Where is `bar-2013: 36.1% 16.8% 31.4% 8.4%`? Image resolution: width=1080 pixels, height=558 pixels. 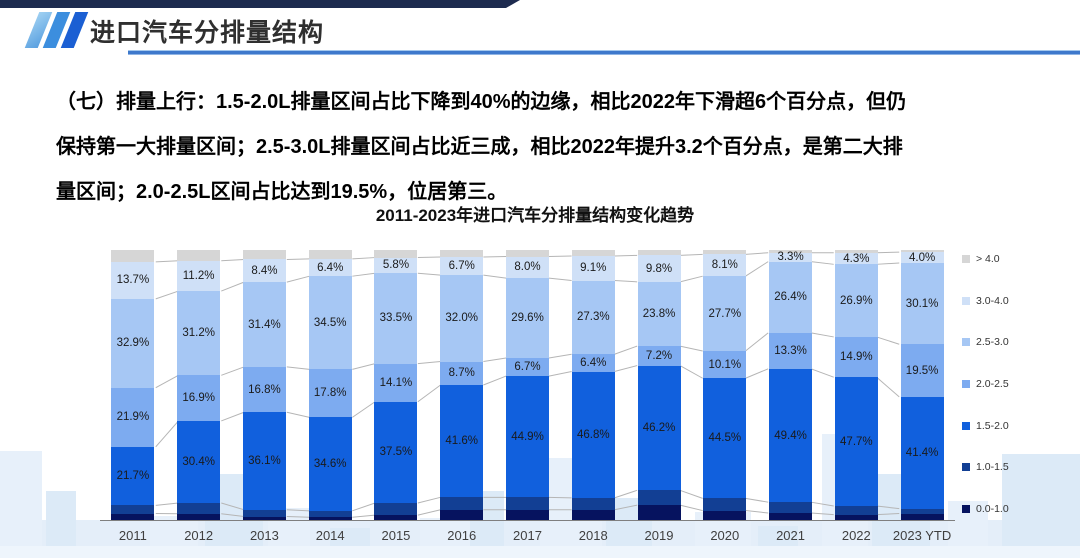
bar-2013: 36.1% 16.8% 31.4% 8.4% is located at coordinates (264, 385).